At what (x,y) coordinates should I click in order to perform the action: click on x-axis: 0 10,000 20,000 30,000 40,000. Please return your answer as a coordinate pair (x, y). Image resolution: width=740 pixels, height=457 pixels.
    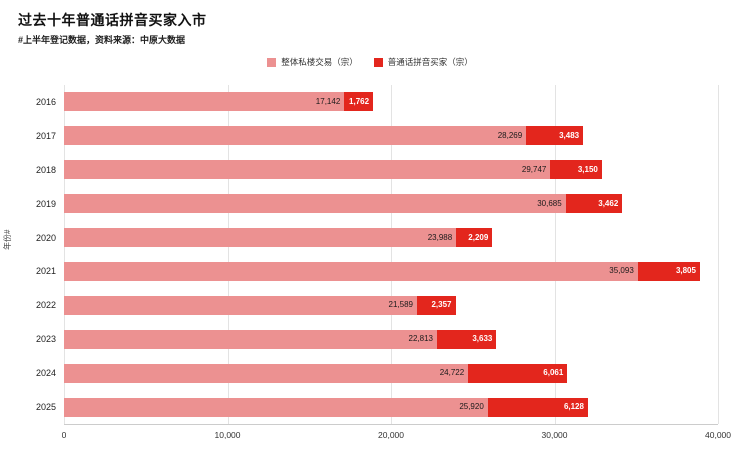
    Looking at the image, I should click on (396, 434).